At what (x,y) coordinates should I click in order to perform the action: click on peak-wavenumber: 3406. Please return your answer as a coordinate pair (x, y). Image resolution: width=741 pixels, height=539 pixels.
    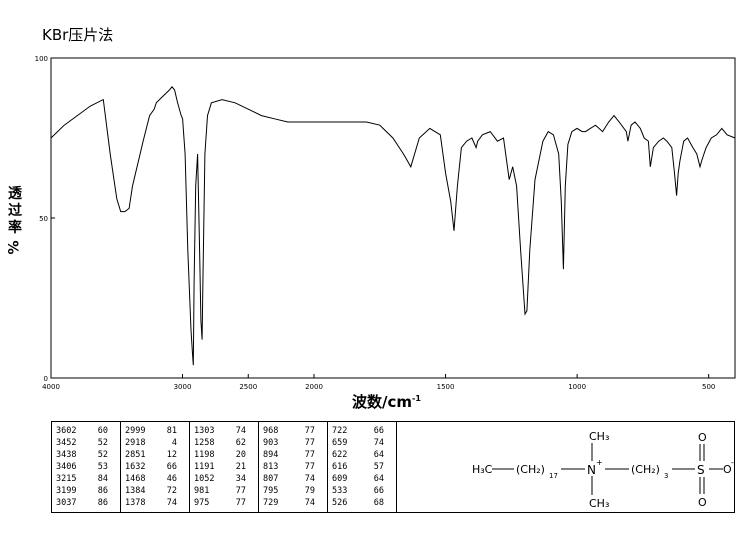
    Looking at the image, I should click on (66, 467).